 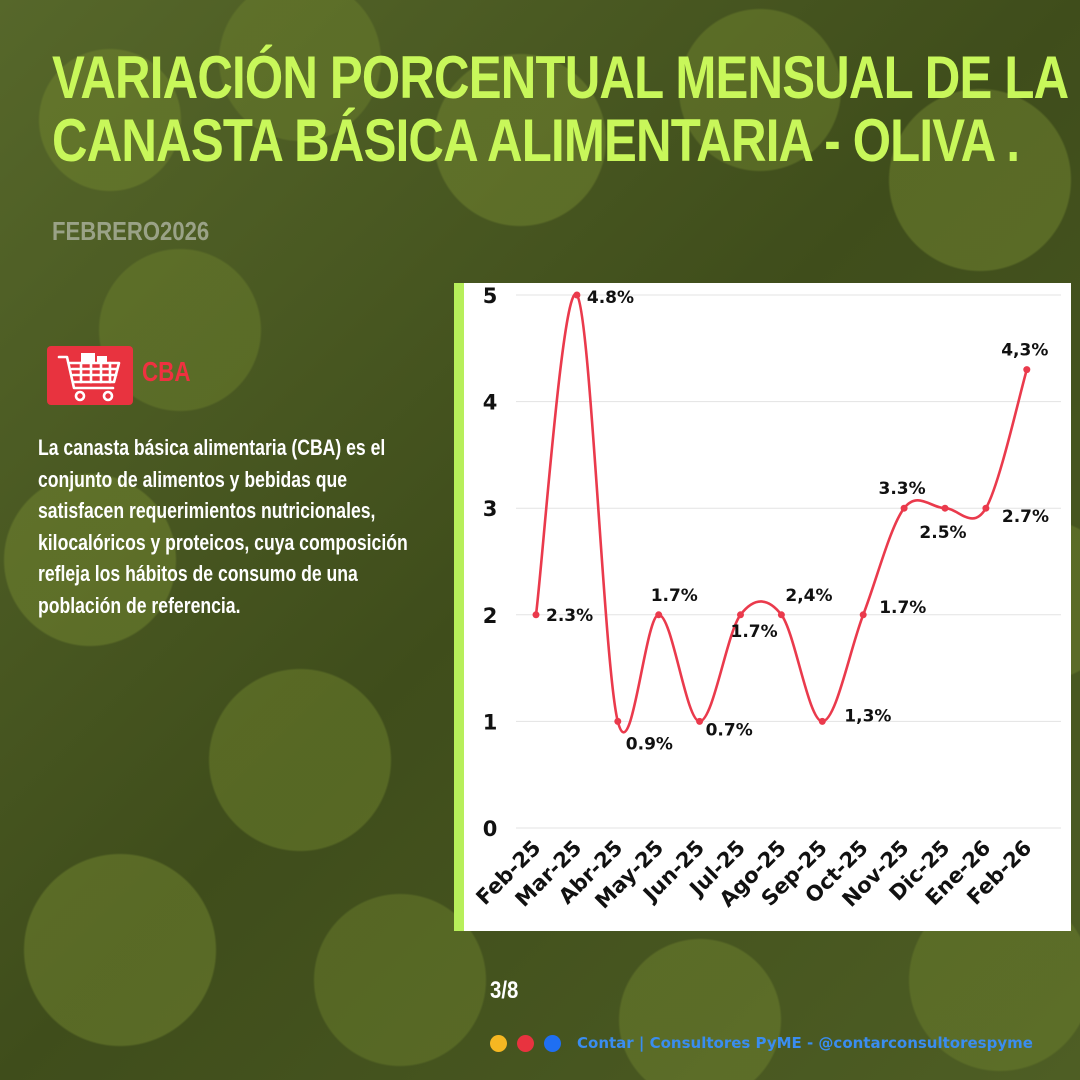 I want to click on y-tick-label: 1, so click(x=490, y=722).